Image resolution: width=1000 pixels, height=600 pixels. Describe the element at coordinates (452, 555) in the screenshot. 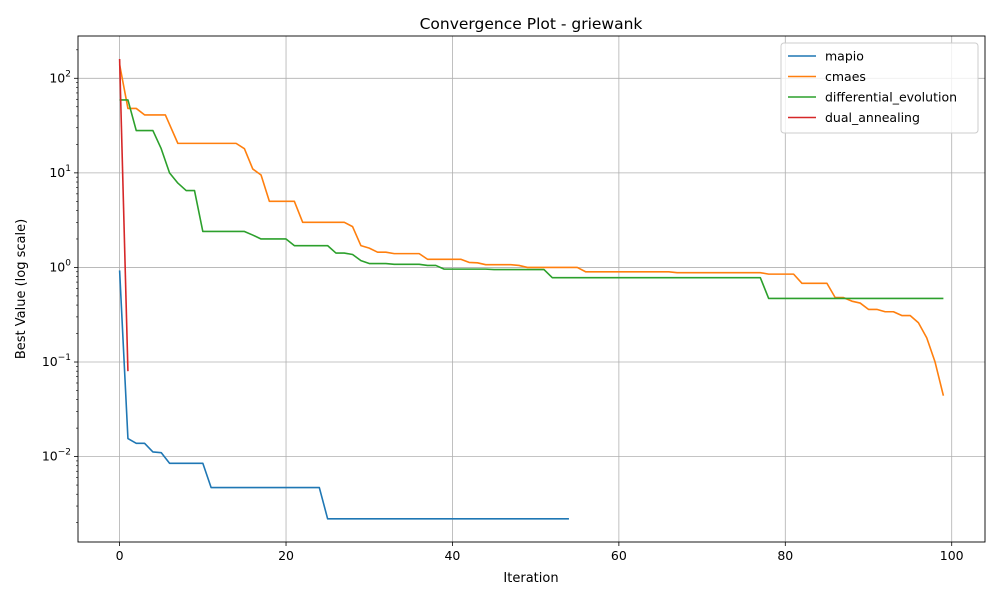

I see `x-tick-label: 40` at that location.